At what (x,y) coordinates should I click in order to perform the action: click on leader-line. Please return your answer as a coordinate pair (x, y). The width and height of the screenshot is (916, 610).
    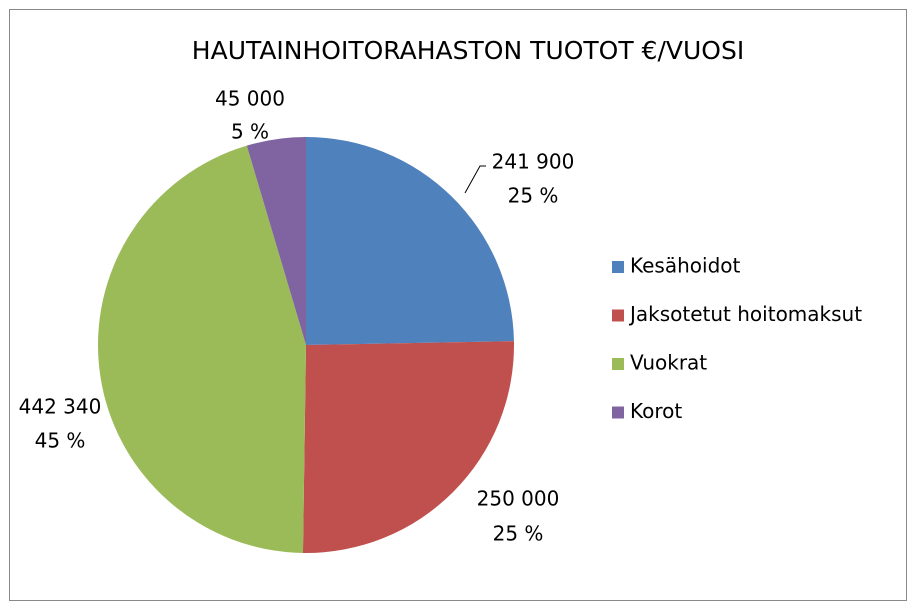
    Looking at the image, I should click on (475, 179).